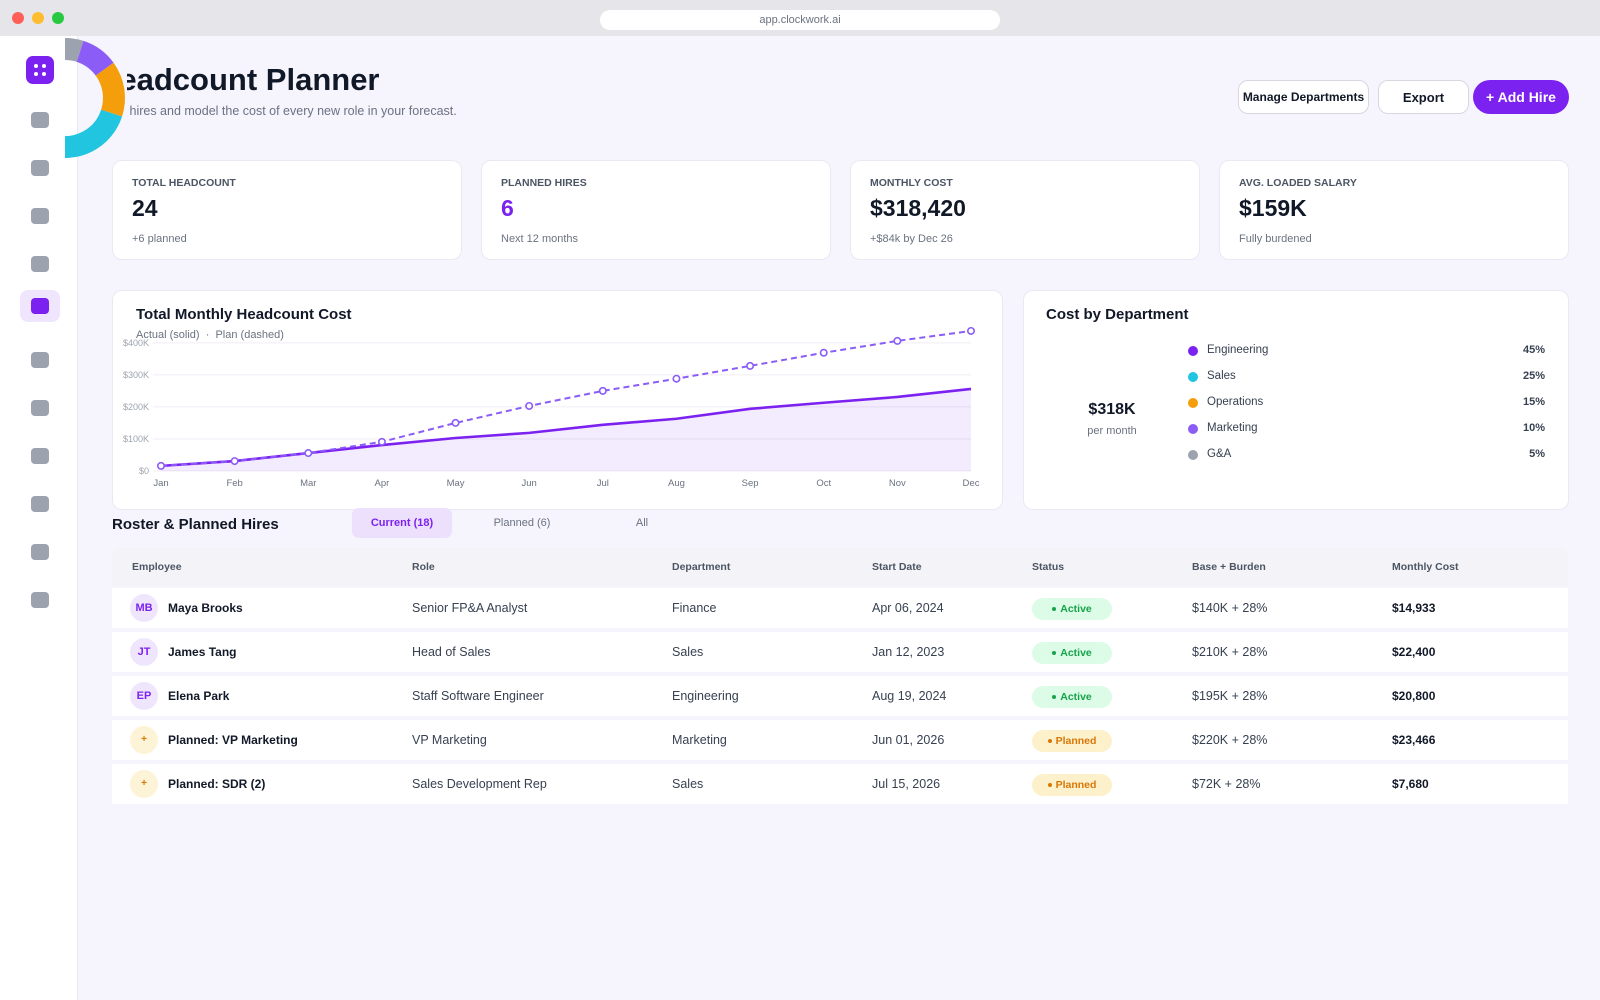 Image resolution: width=1600 pixels, height=1000 pixels. I want to click on legend-value: 25%, so click(1533, 376).